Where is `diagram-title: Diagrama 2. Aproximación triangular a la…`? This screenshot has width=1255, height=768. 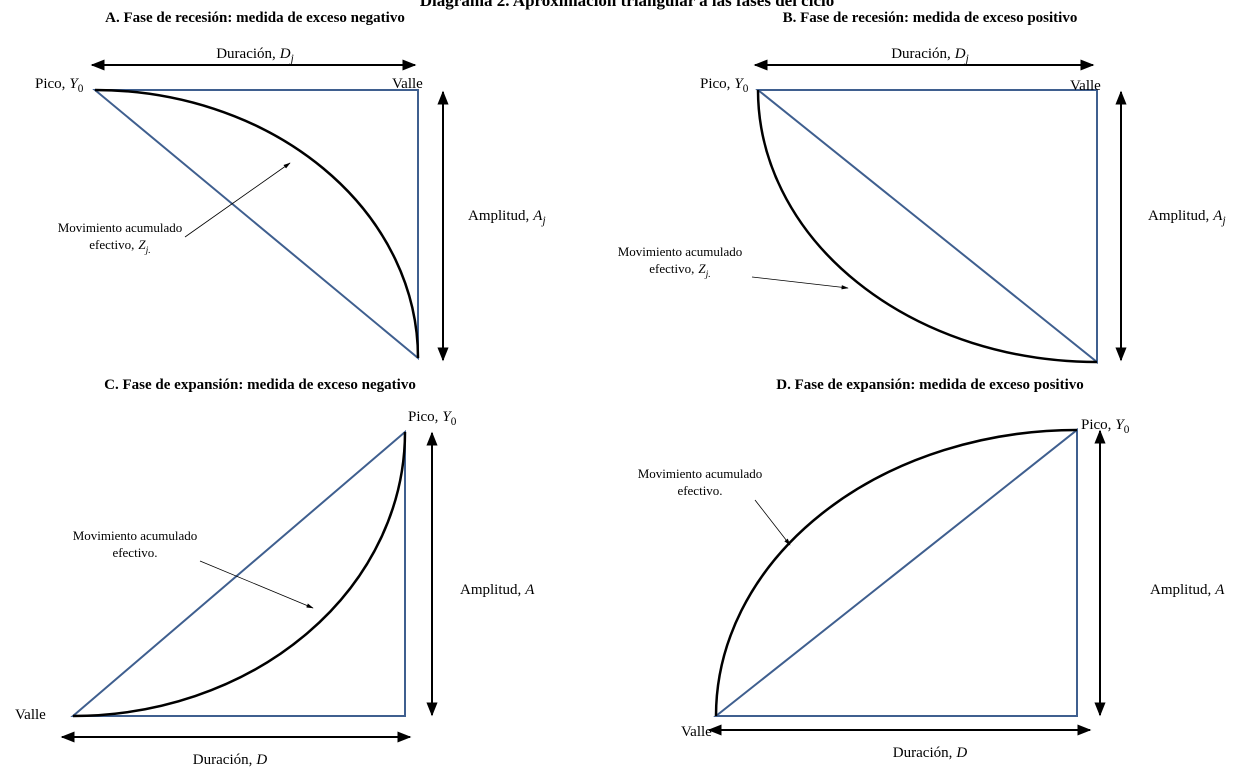
diagram-title: Diagrama 2. Aproximación triangular a la… is located at coordinates (627, 5).